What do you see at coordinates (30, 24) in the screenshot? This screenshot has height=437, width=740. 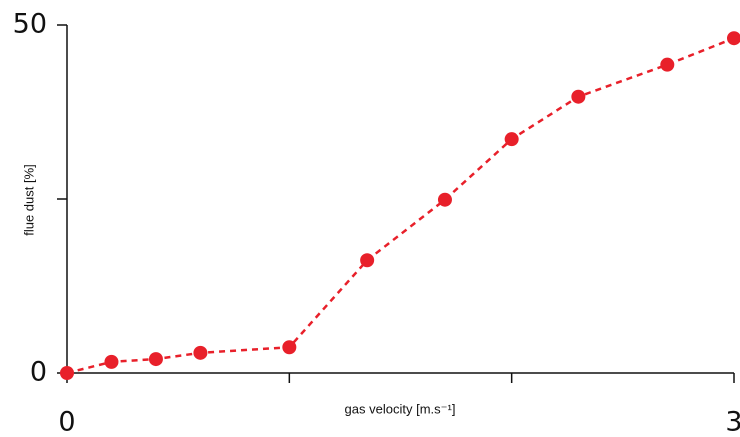 I see `y-tick-label: 50` at bounding box center [30, 24].